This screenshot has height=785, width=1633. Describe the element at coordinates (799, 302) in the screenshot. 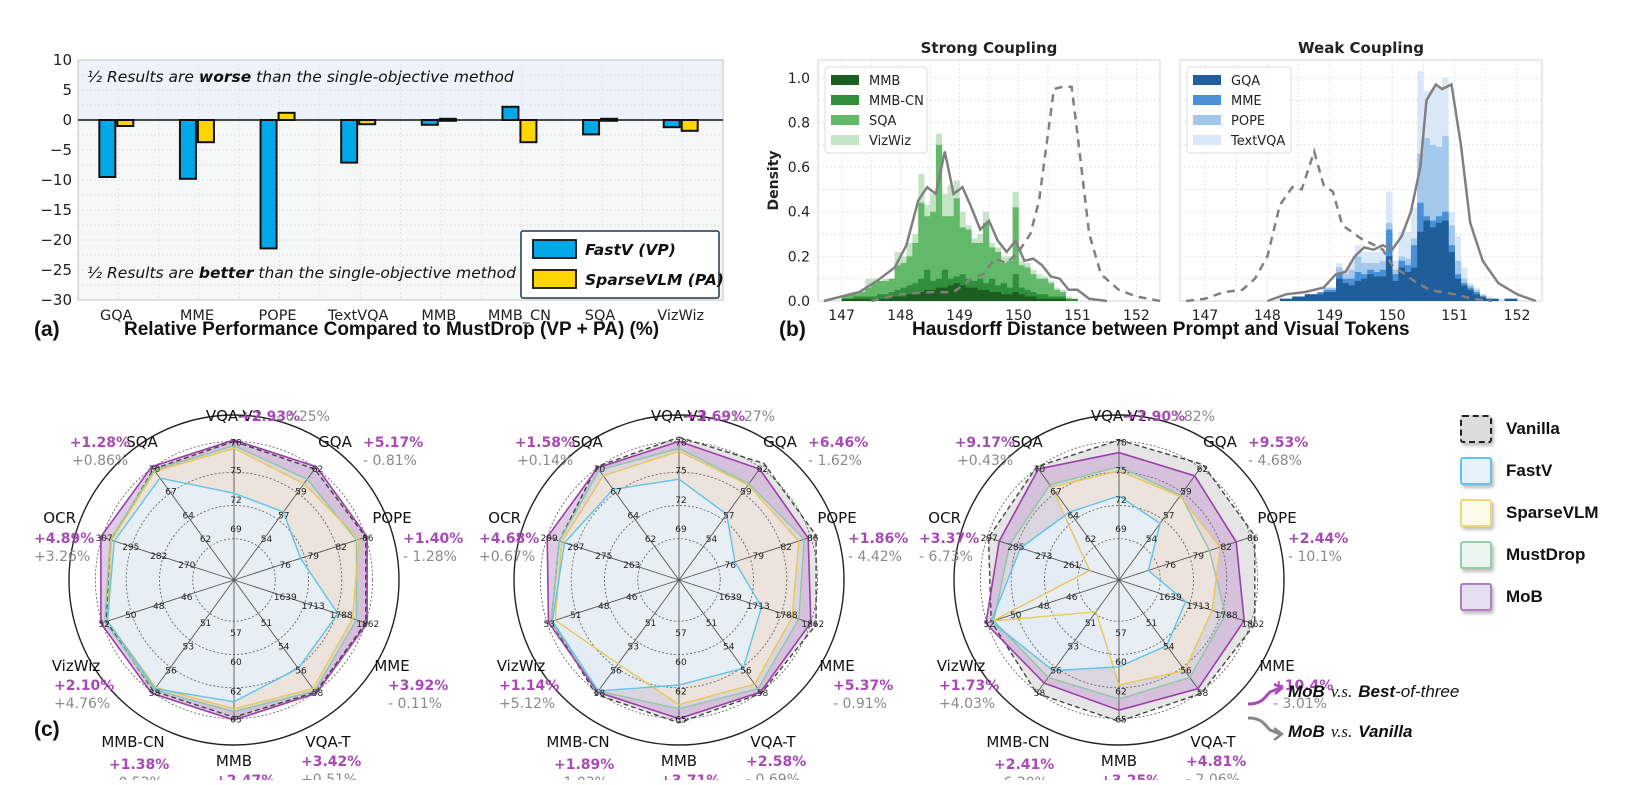

I see `y-tick-label: 0.0` at that location.